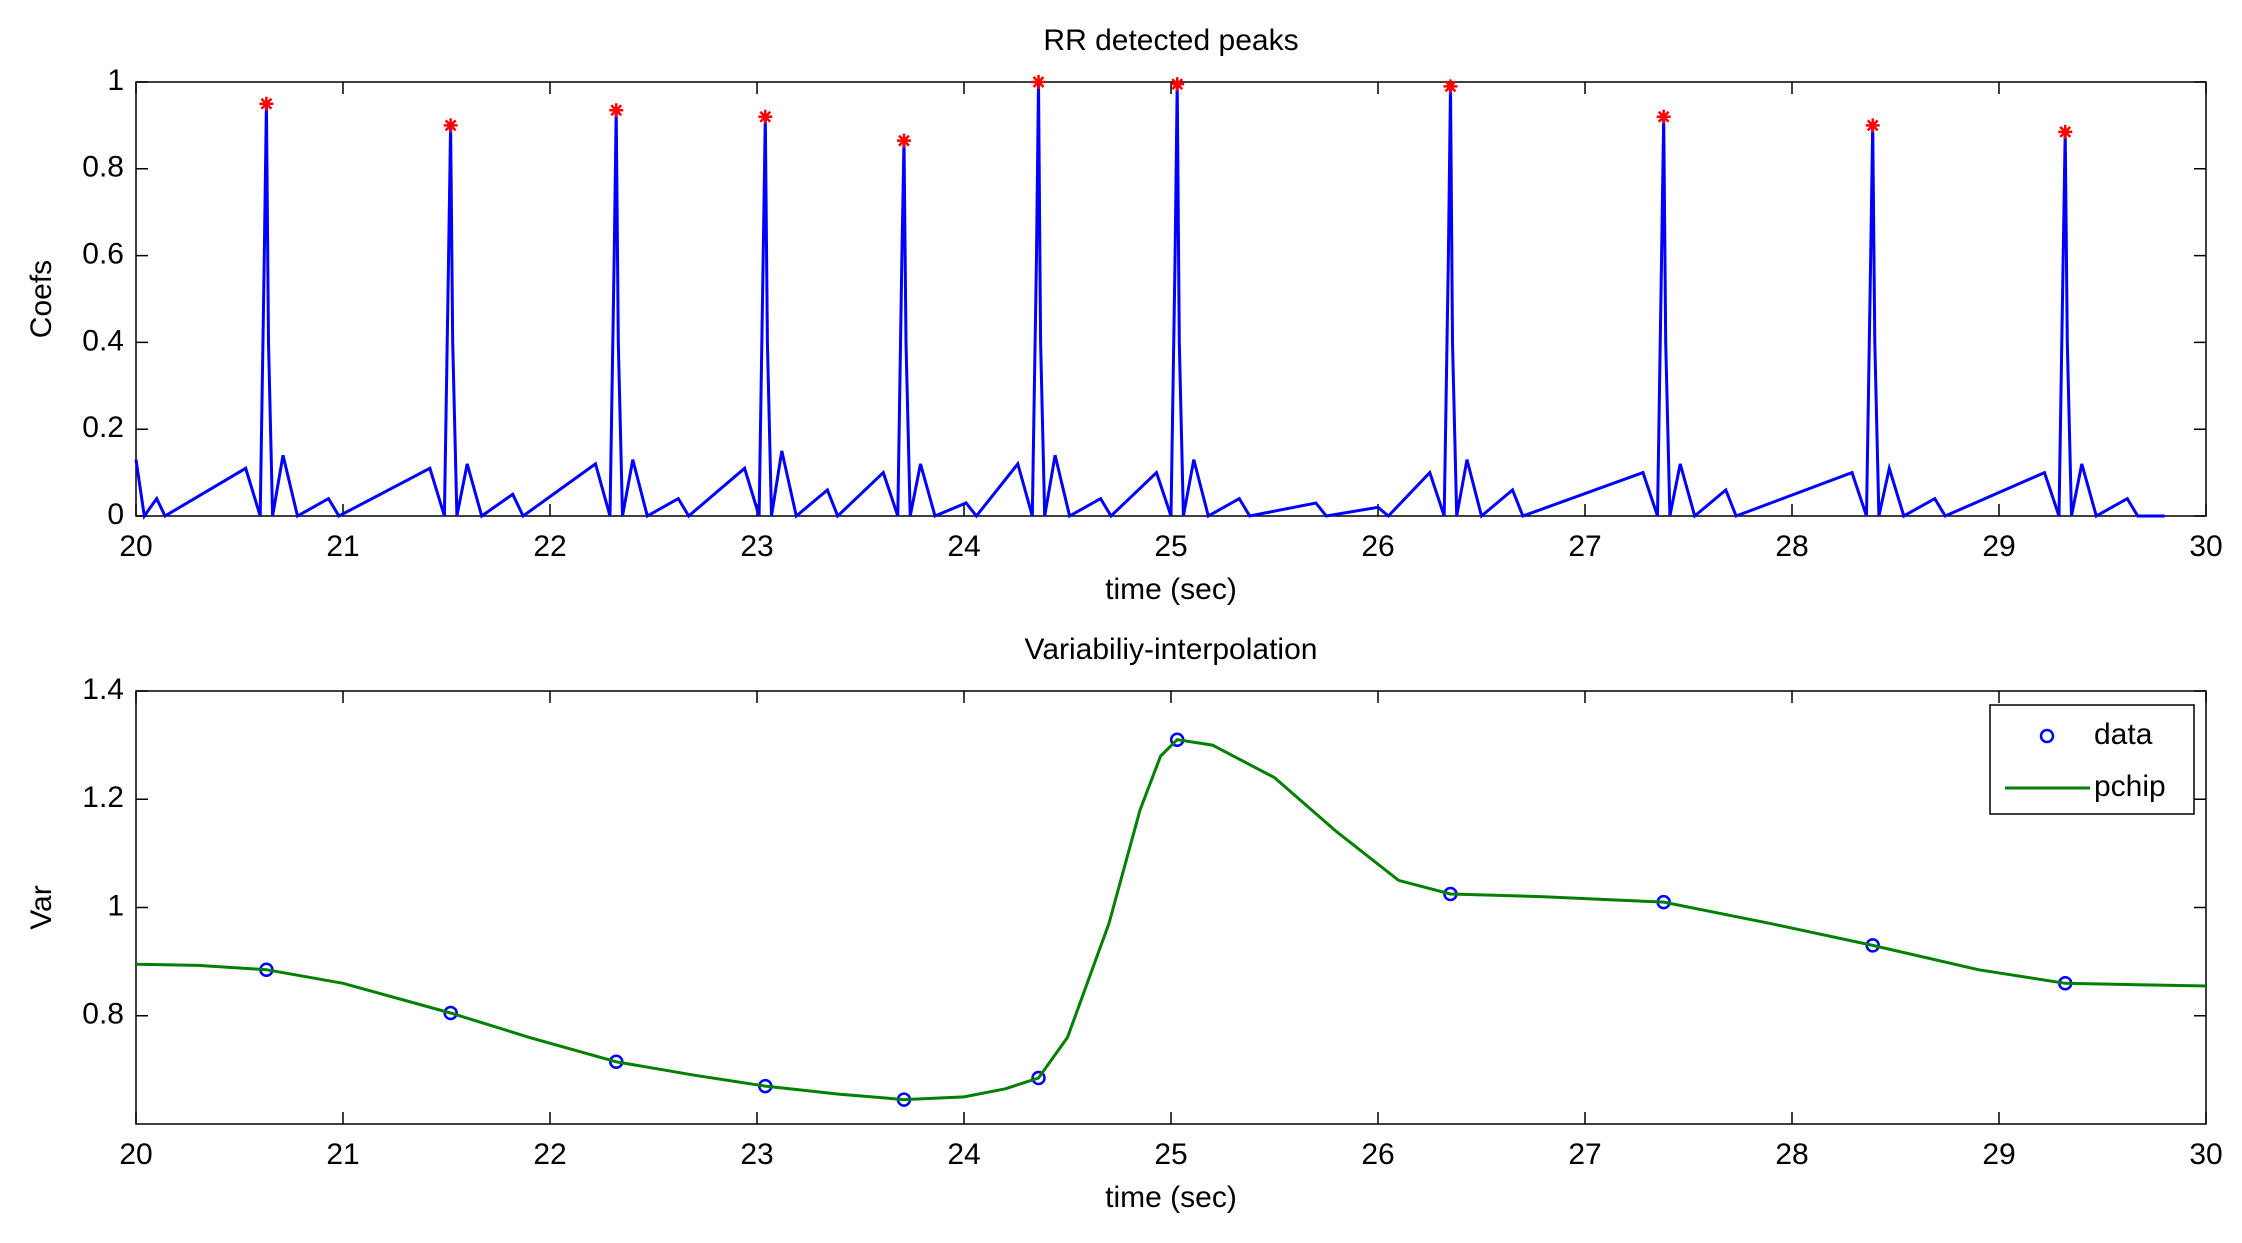 This screenshot has width=2242, height=1243. What do you see at coordinates (103, 254) in the screenshot?
I see `y-tick-label: 0.6` at bounding box center [103, 254].